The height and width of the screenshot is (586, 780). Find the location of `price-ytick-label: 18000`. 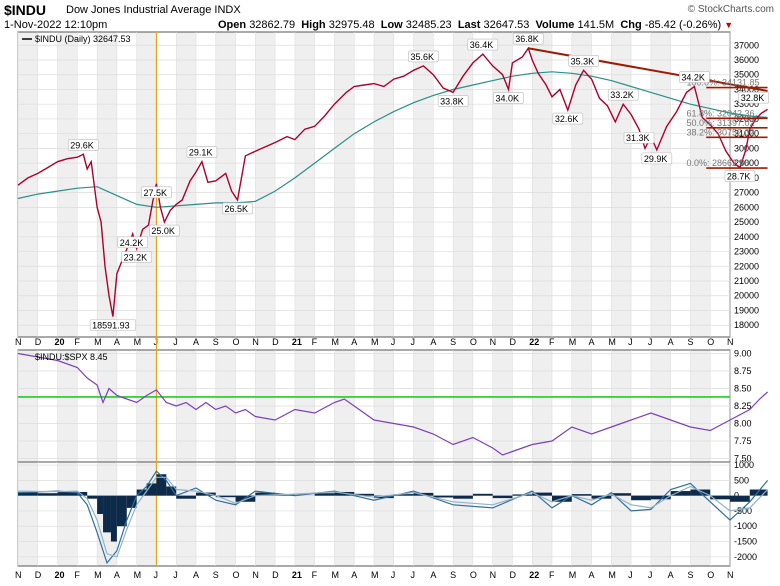

price-ytick-label: 18000 is located at coordinates (746, 325).